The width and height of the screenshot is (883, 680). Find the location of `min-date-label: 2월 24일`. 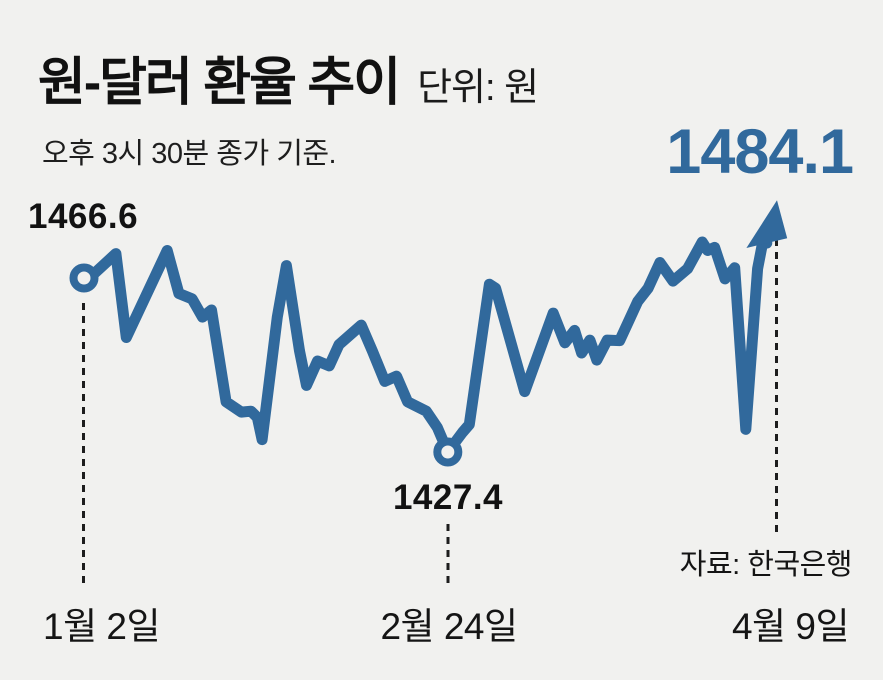

min-date-label: 2월 24일 is located at coordinates (449, 626).